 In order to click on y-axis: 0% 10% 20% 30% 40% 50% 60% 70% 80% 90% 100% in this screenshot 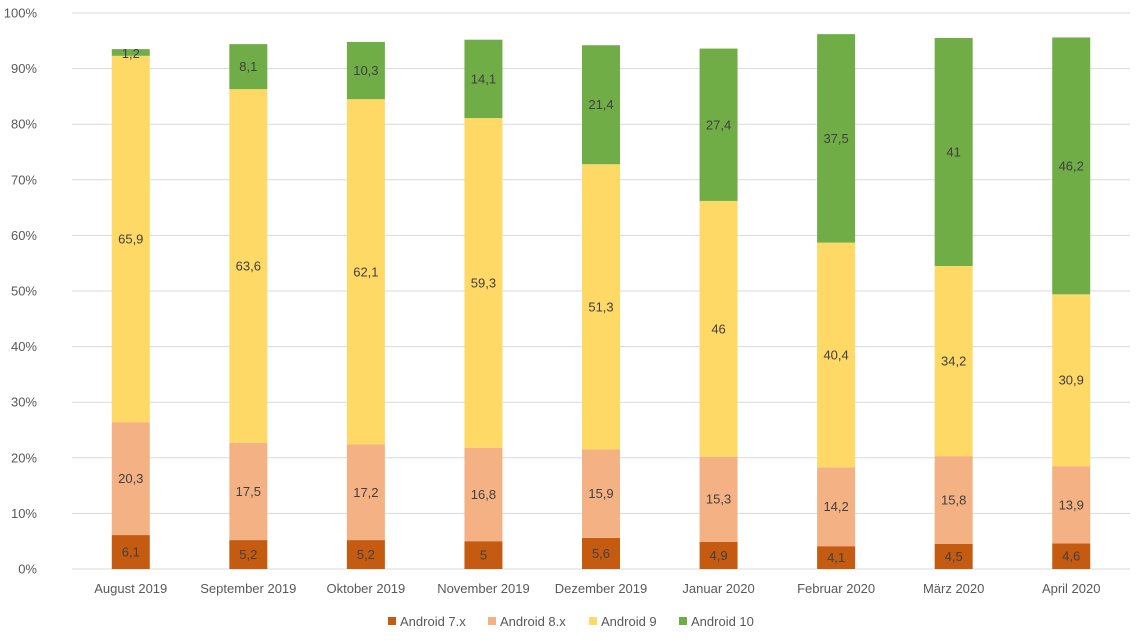, I will do `click(21, 291)`.